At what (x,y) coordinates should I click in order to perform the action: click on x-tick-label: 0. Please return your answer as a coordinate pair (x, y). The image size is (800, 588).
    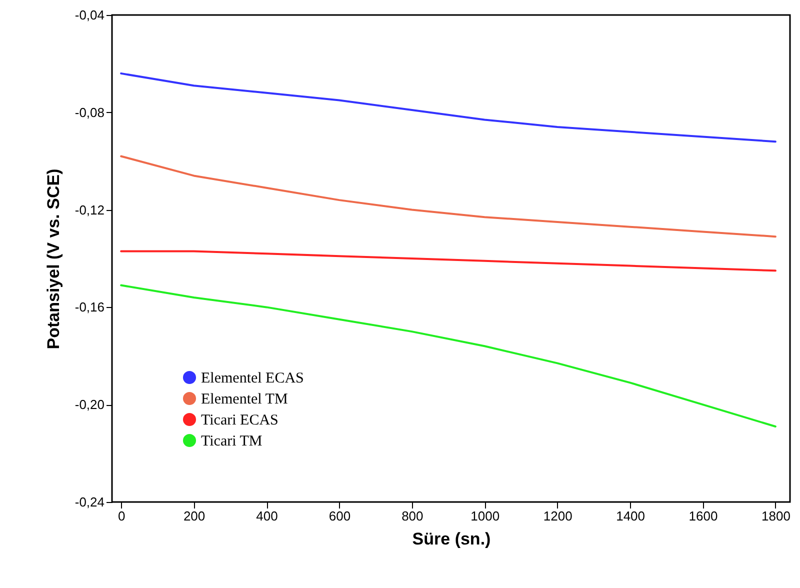
    Looking at the image, I should click on (122, 516).